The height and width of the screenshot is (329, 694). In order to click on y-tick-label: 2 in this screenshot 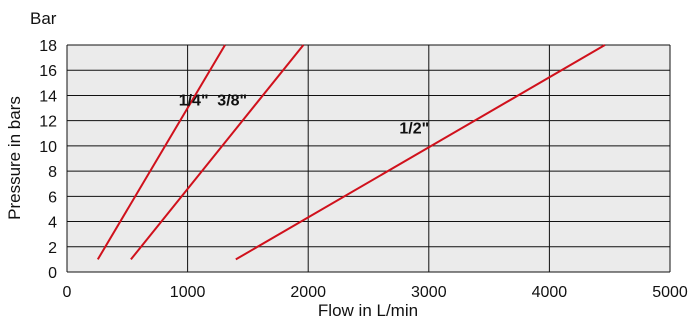, I will do `click(52, 248)`.